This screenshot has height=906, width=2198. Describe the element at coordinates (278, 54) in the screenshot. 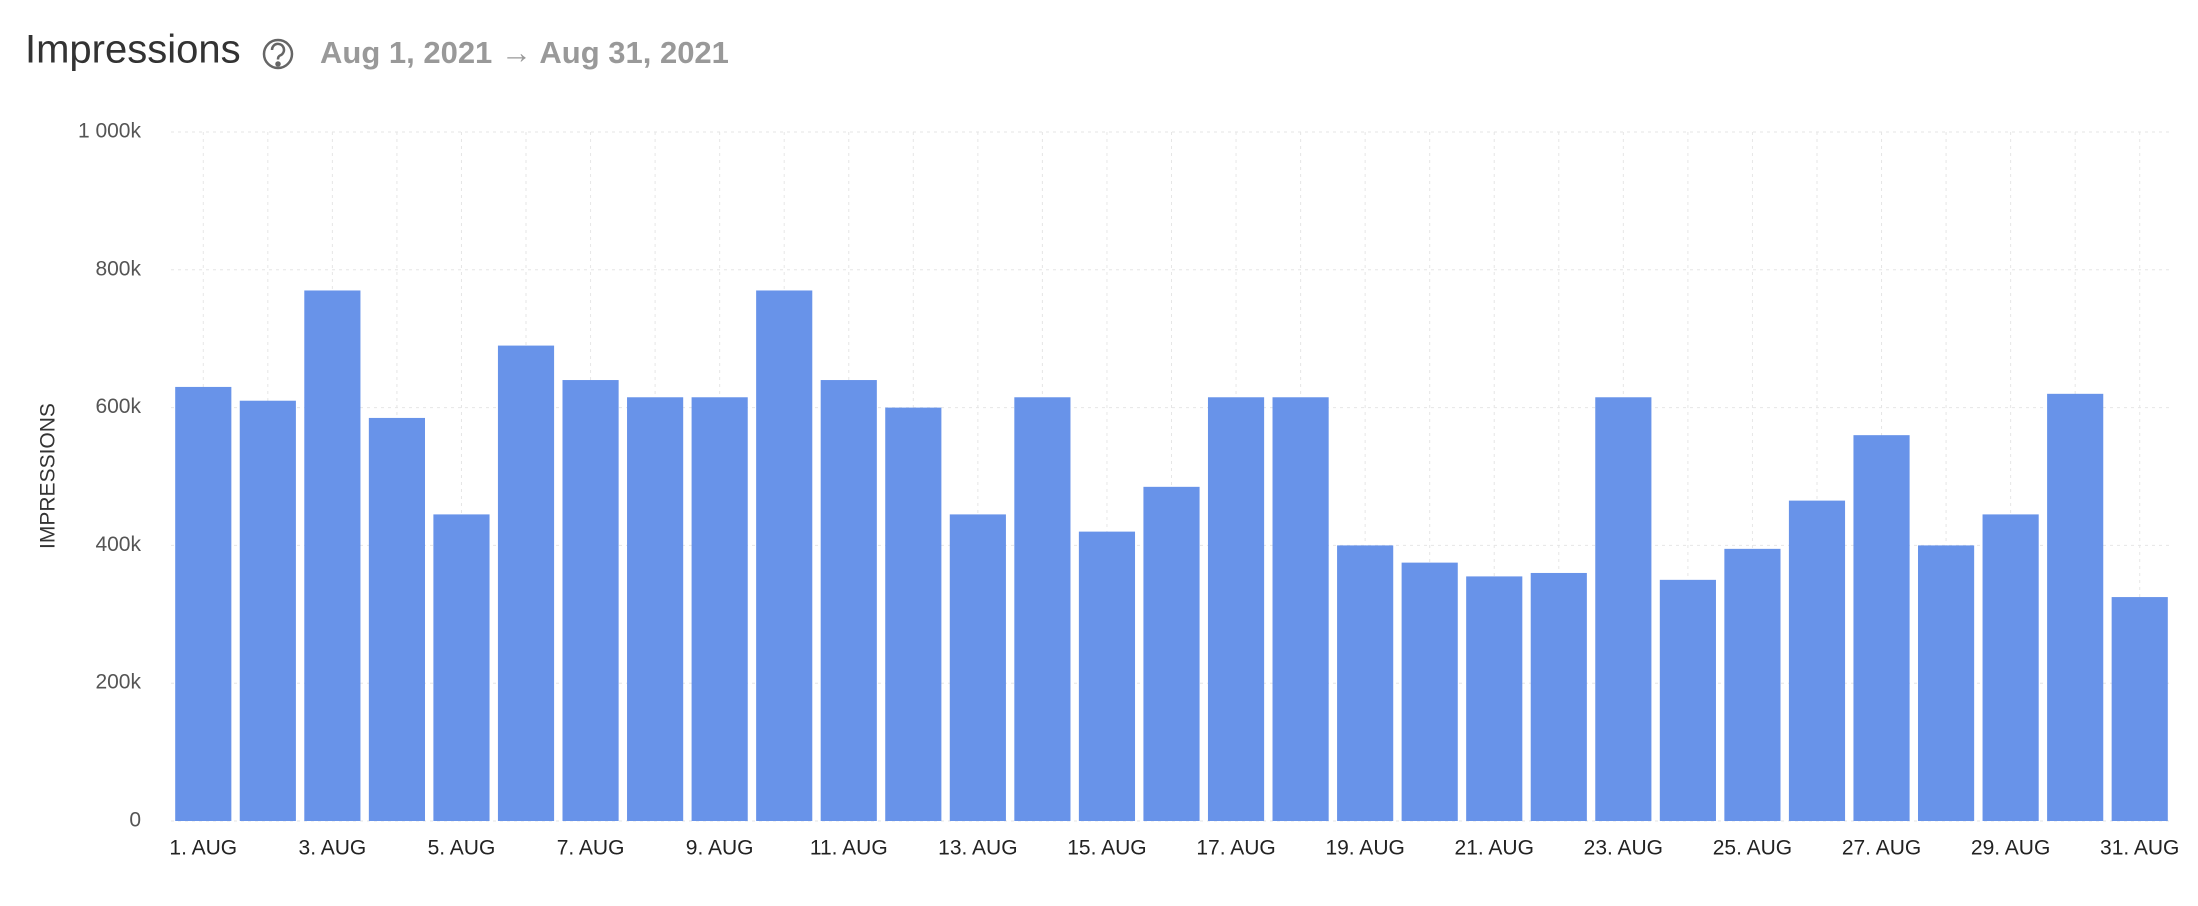

I see `help-icon` at that location.